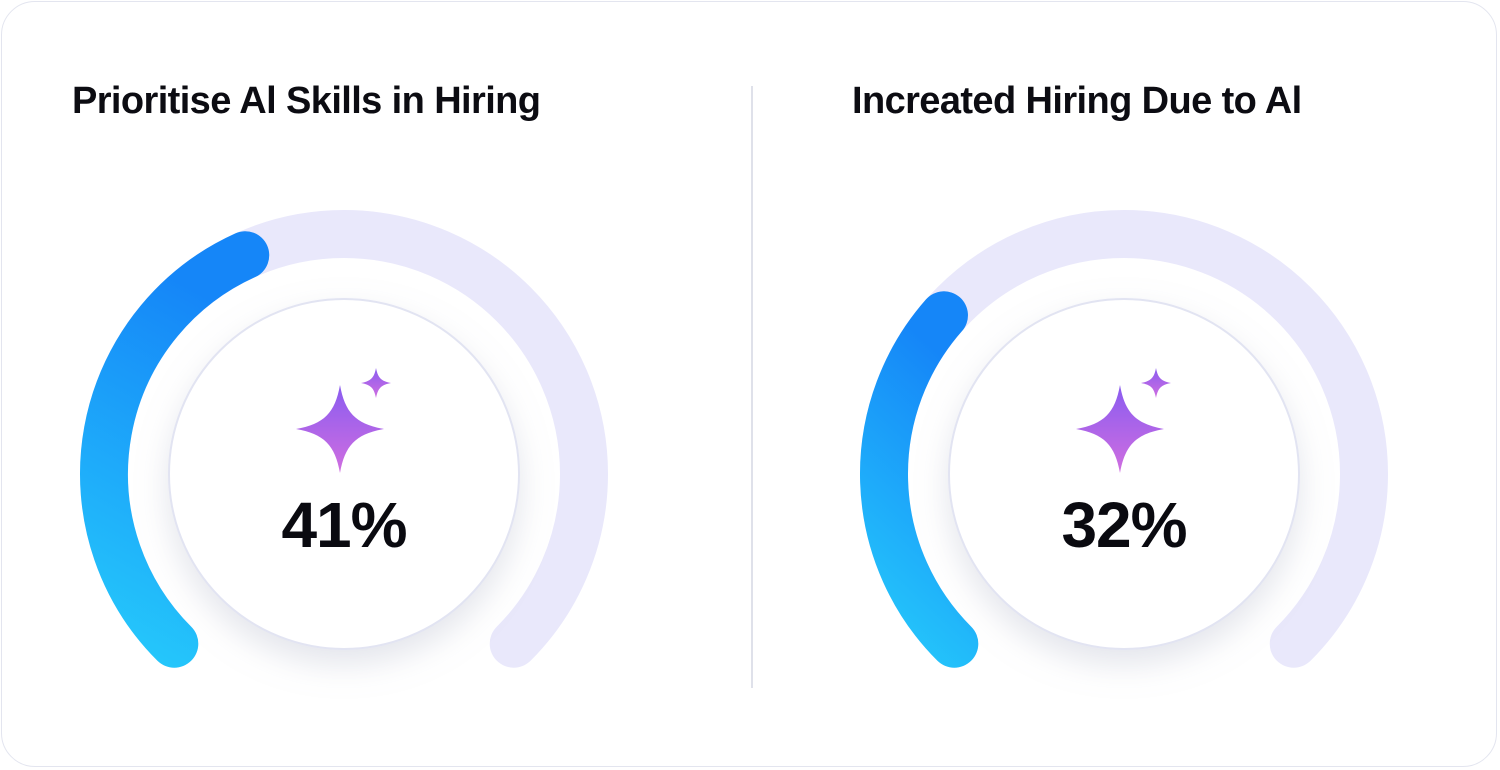  Describe the element at coordinates (1124, 525) in the screenshot. I see `gauge-value-right: 32%` at that location.